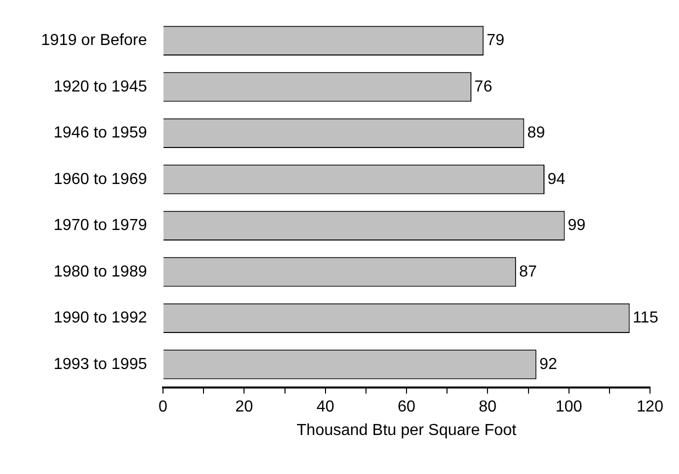 The height and width of the screenshot is (474, 679). What do you see at coordinates (101, 271) in the screenshot?
I see `y-tick-label: 1980 to 1989` at bounding box center [101, 271].